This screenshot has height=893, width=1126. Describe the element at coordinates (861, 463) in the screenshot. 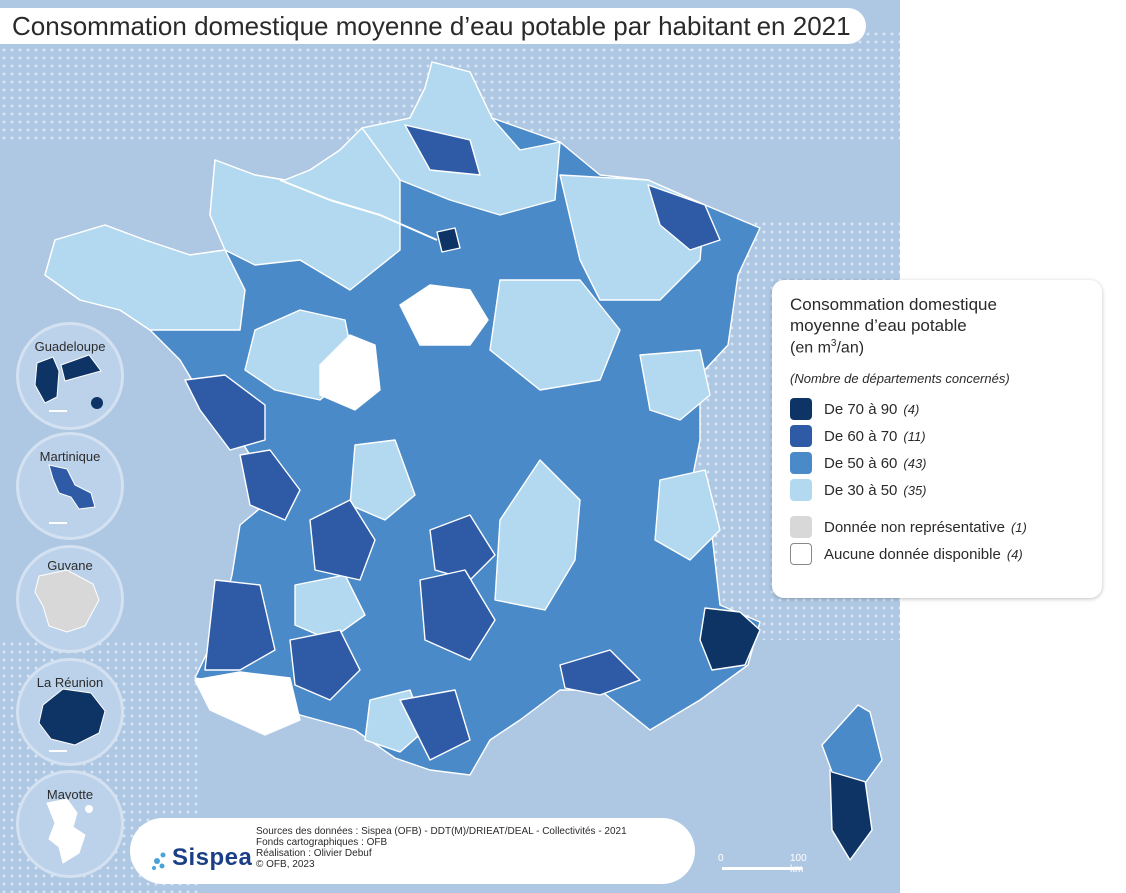

I see `legend-label-3: De 50 à 60` at that location.